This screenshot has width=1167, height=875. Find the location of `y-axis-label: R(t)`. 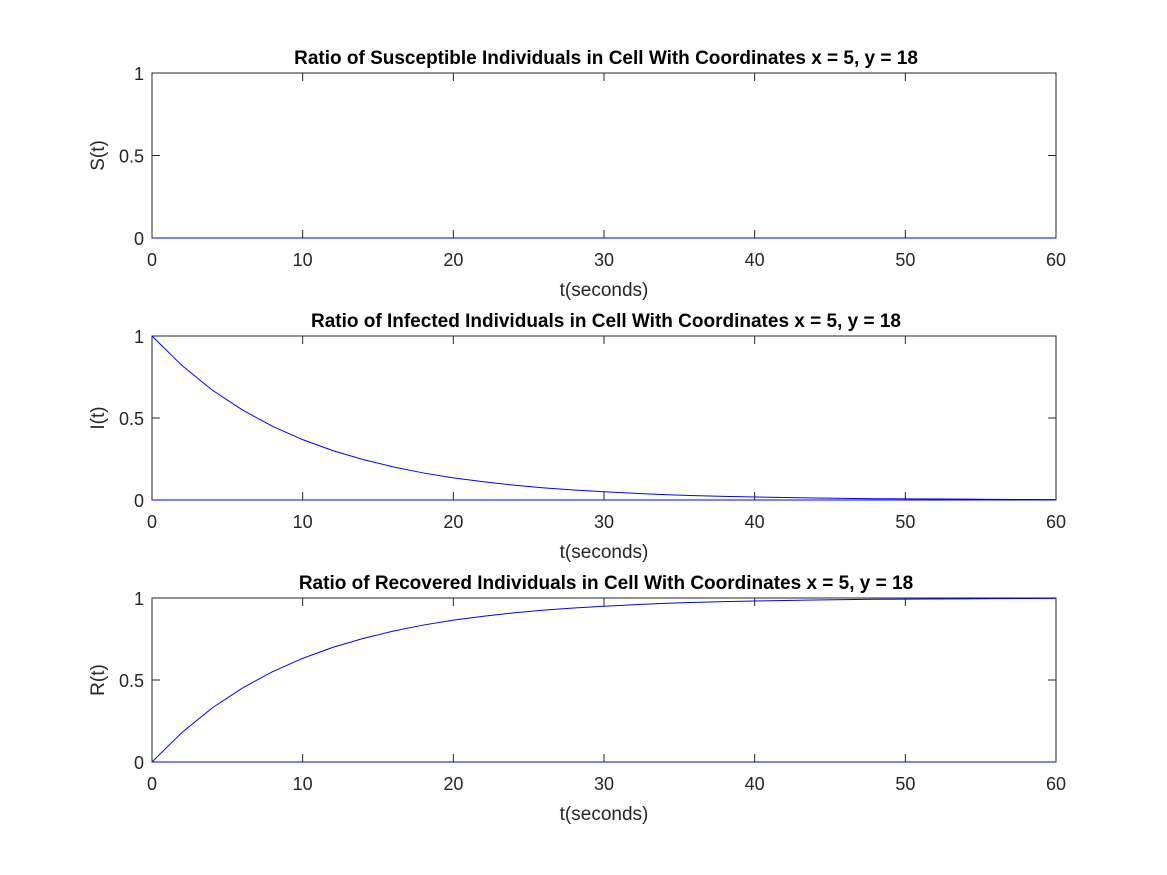

y-axis-label: R(t) is located at coordinates (98, 680).